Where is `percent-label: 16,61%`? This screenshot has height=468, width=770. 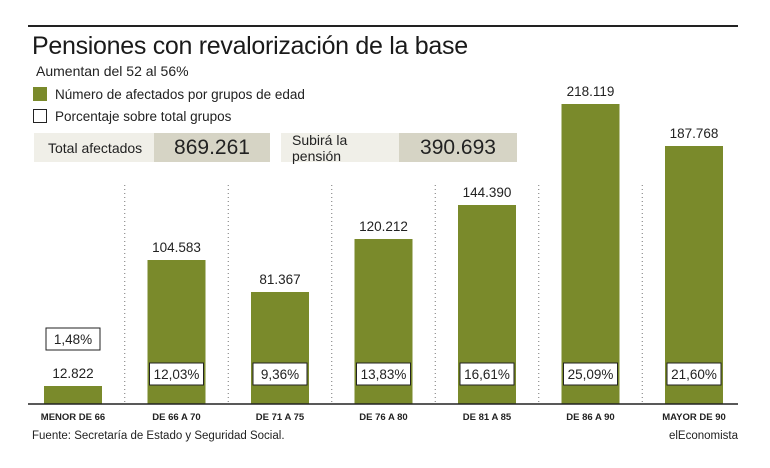
percent-label: 16,61% is located at coordinates (487, 374).